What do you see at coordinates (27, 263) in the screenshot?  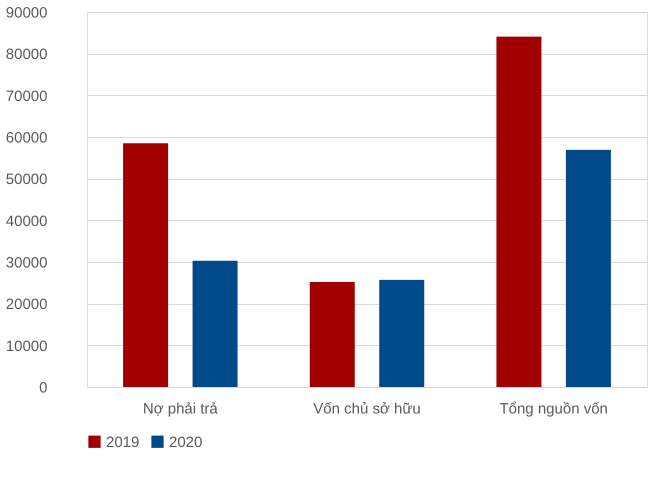 I see `y-tick-label: 30000` at bounding box center [27, 263].